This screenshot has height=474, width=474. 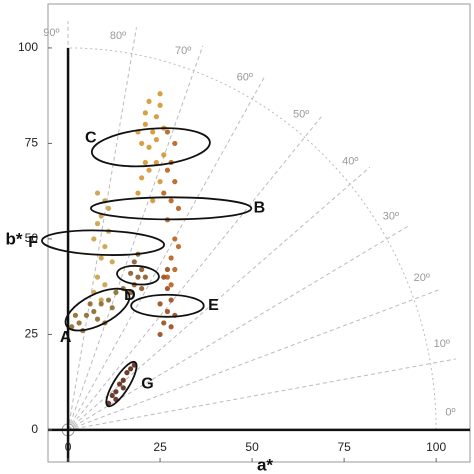 What do you see at coordinates (34, 429) in the screenshot?
I see `y-tick-label: 0` at bounding box center [34, 429].